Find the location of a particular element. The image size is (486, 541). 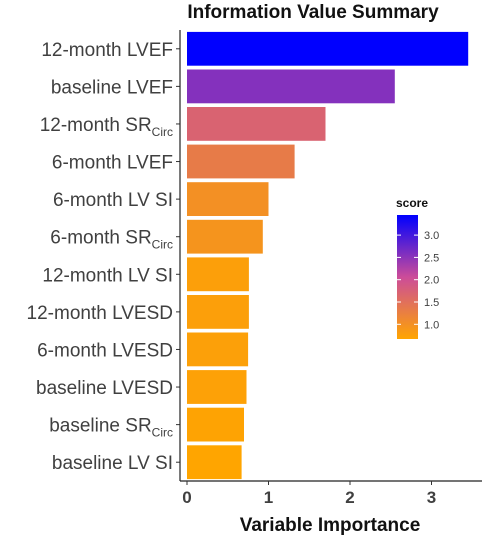

y-tick-label: 12-month LVESD is located at coordinates (100, 313).